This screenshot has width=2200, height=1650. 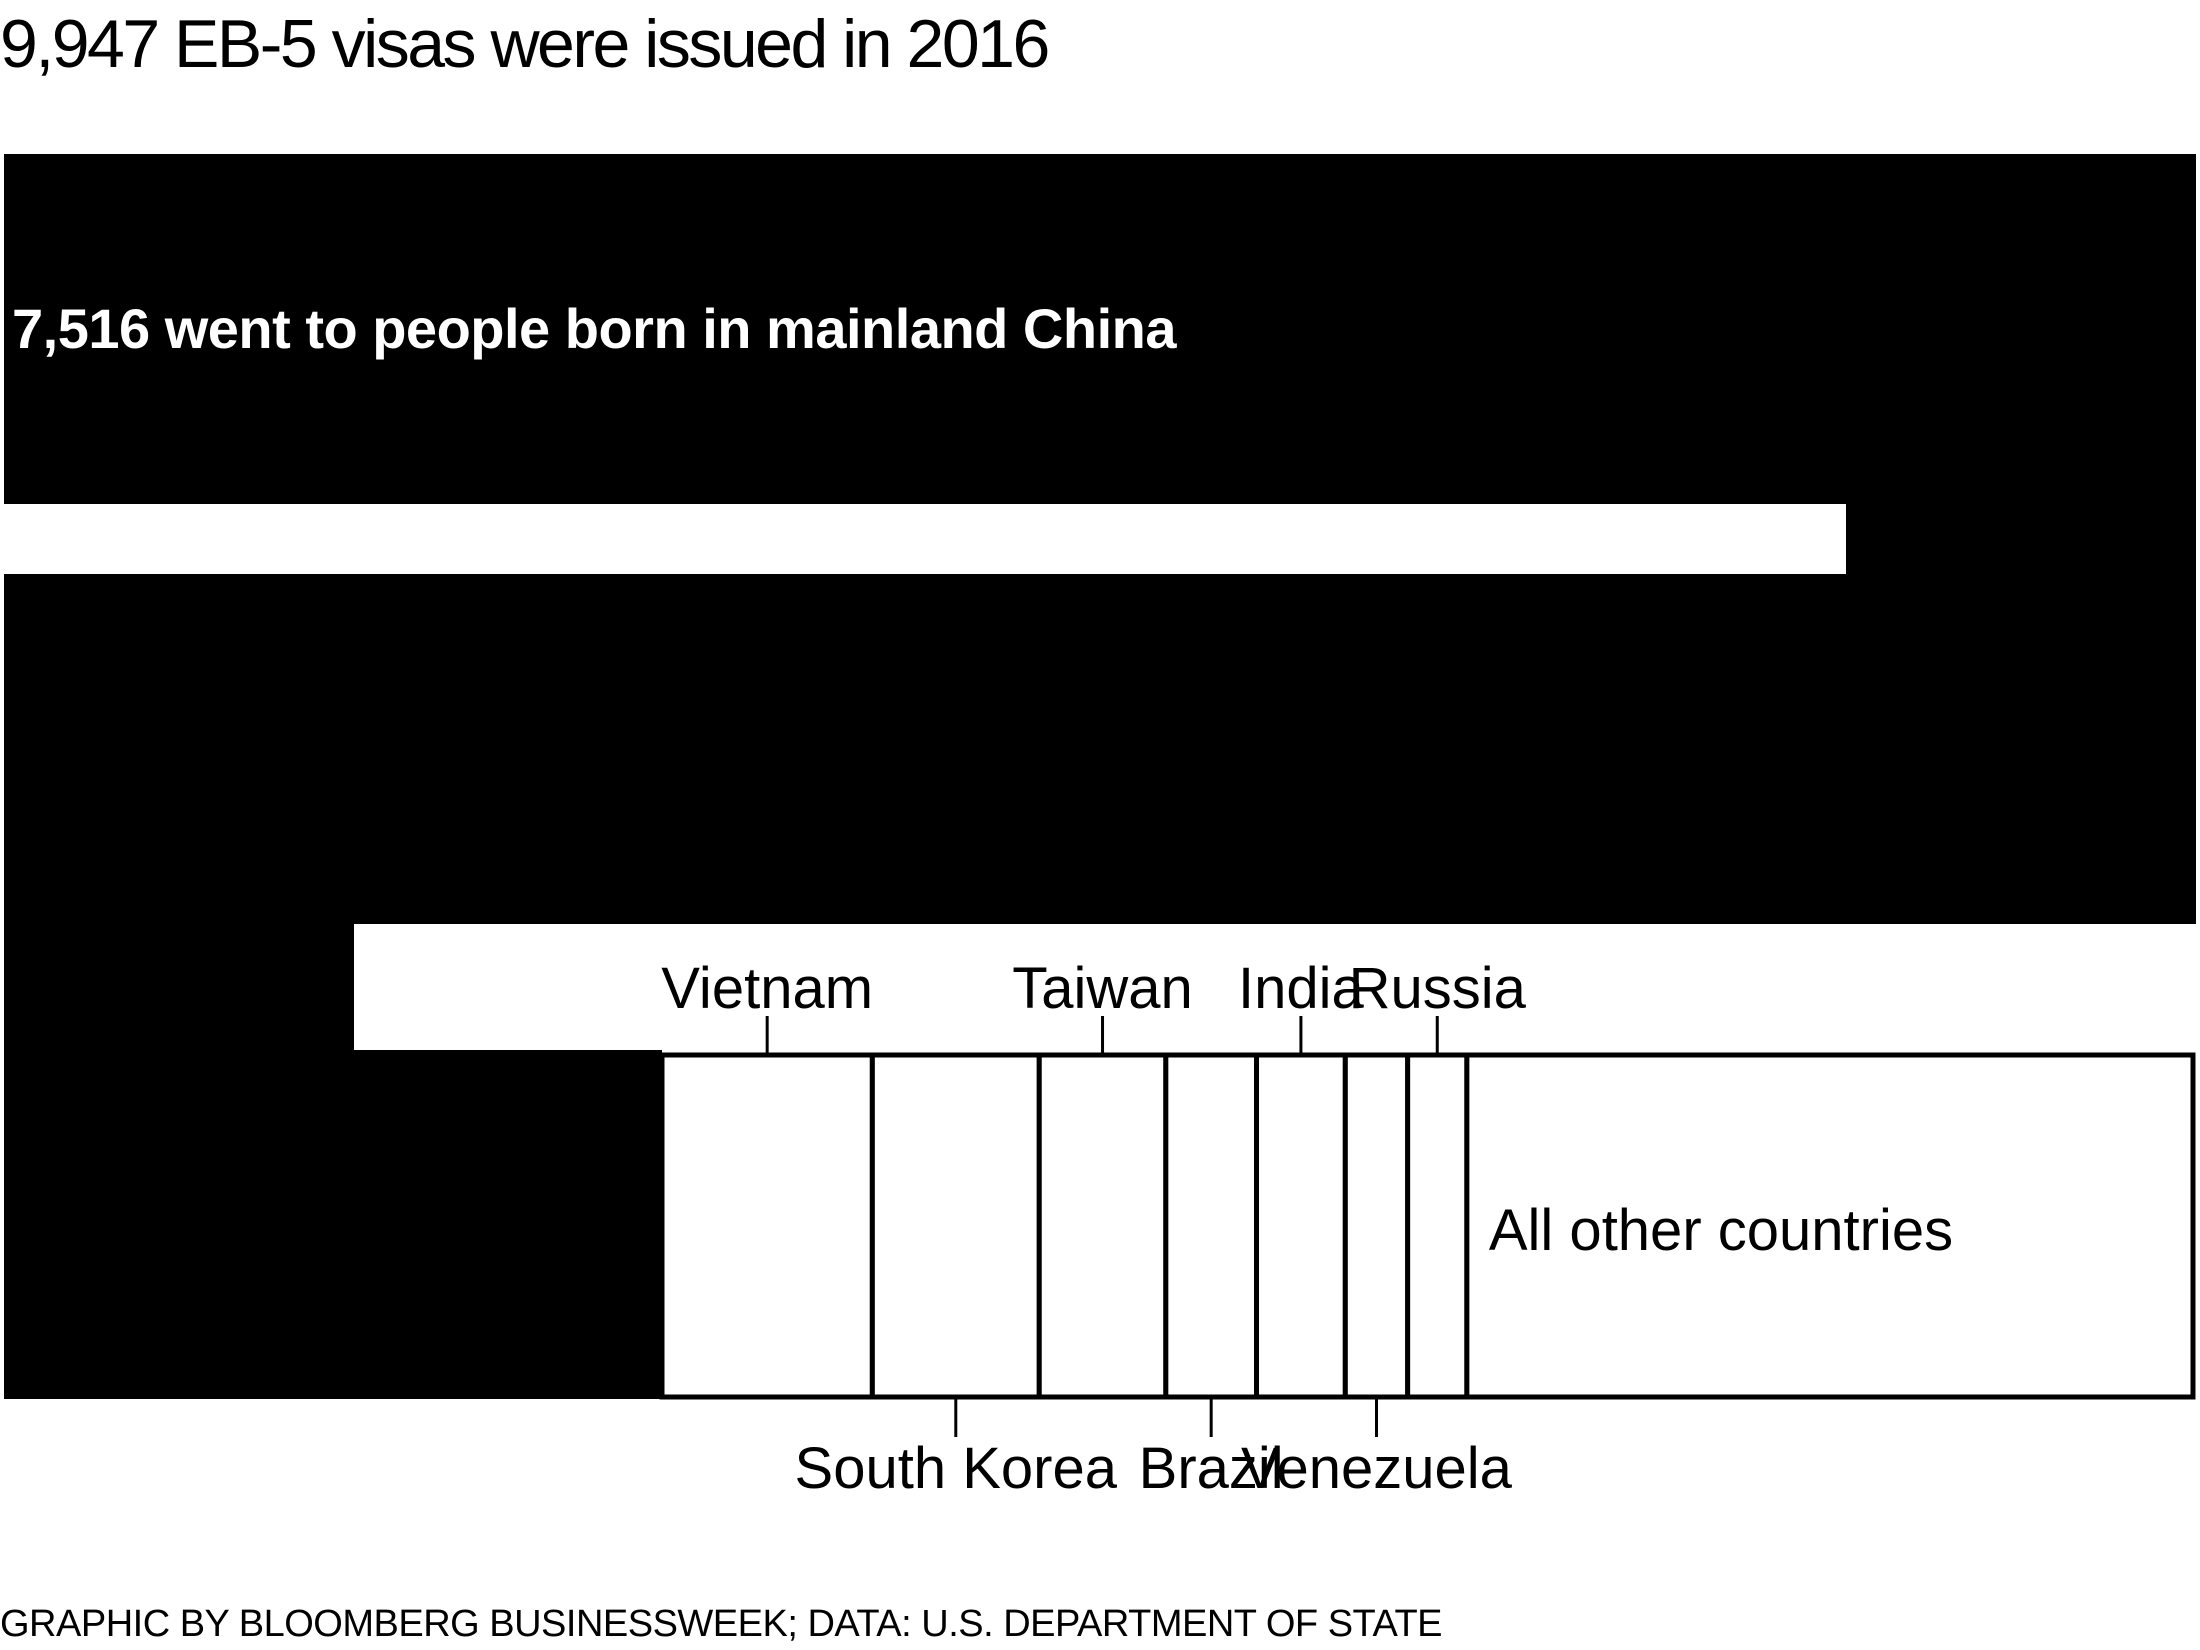 What do you see at coordinates (1211, 1468) in the screenshot?
I see `country-label-brazil: Brazil` at bounding box center [1211, 1468].